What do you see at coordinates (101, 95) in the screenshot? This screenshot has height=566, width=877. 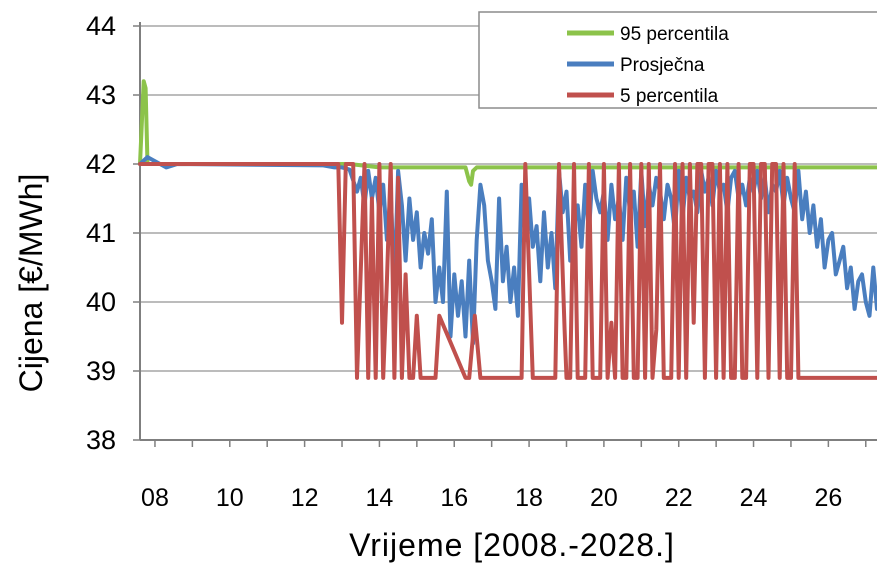 I see `y-tick-label: 43` at bounding box center [101, 95].